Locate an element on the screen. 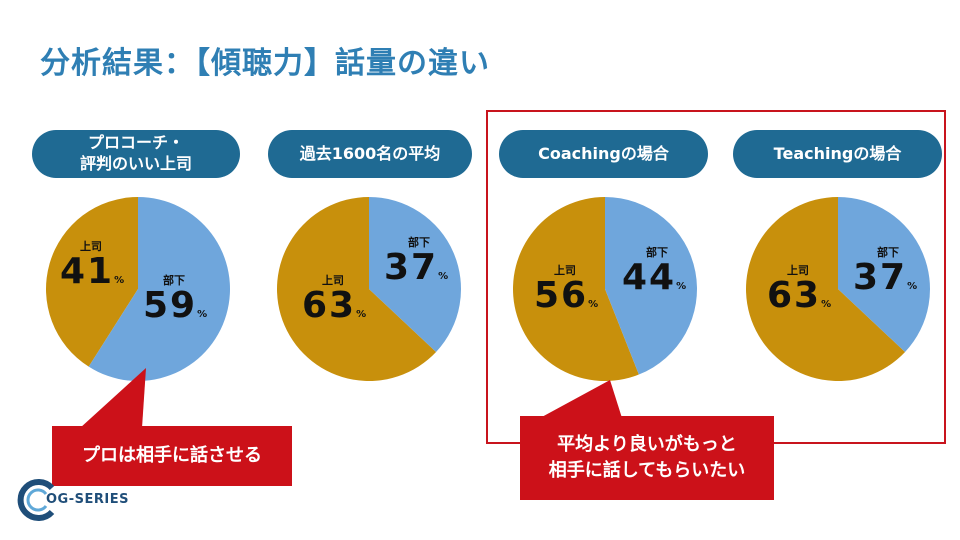 The height and width of the screenshot is (540, 960). label-pro-coach-line1: プロコーチ・ is located at coordinates (135, 143).